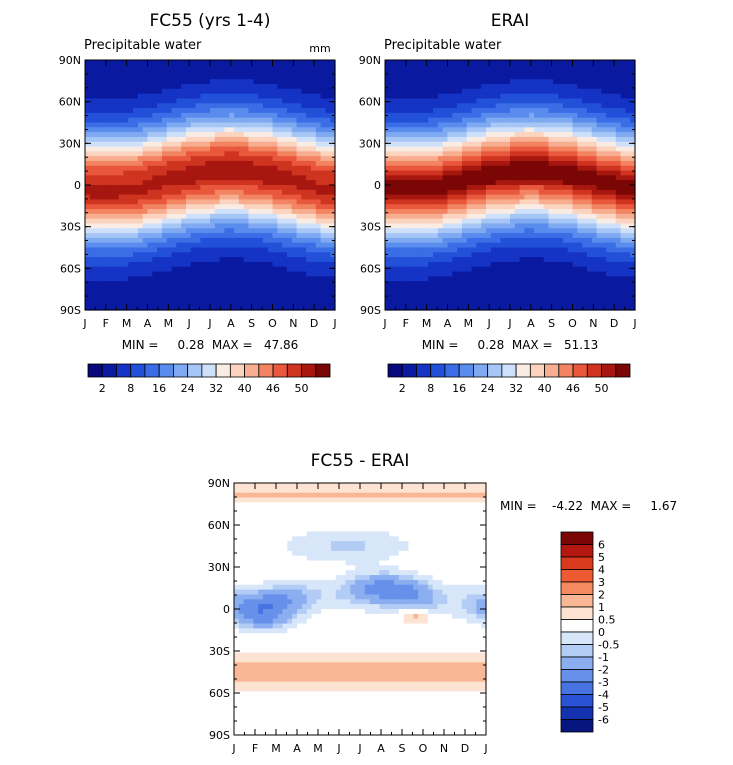 Image resolution: width=733 pixels, height=765 pixels. What do you see at coordinates (293, 323) in the screenshot?
I see `panel-fc55-xtick-label: N` at bounding box center [293, 323].